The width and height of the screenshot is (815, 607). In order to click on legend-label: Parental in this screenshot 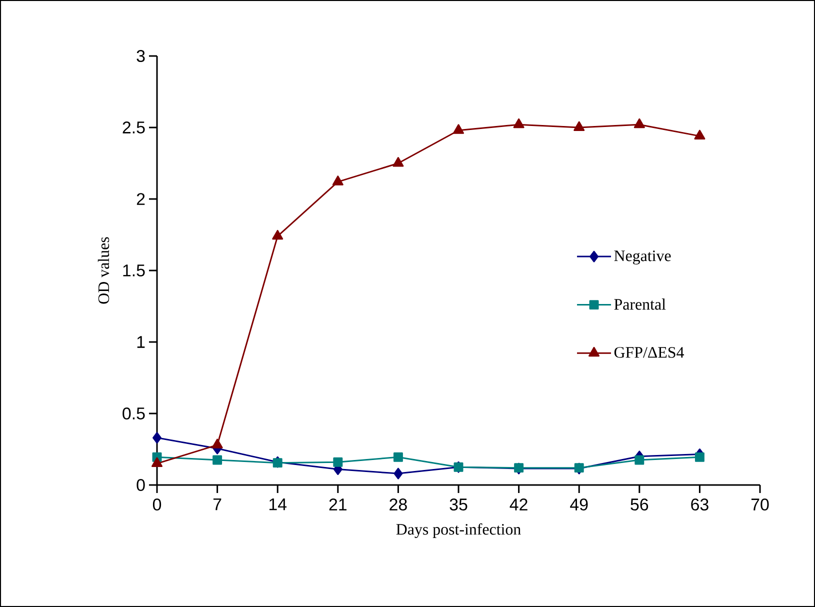, I will do `click(640, 304)`.